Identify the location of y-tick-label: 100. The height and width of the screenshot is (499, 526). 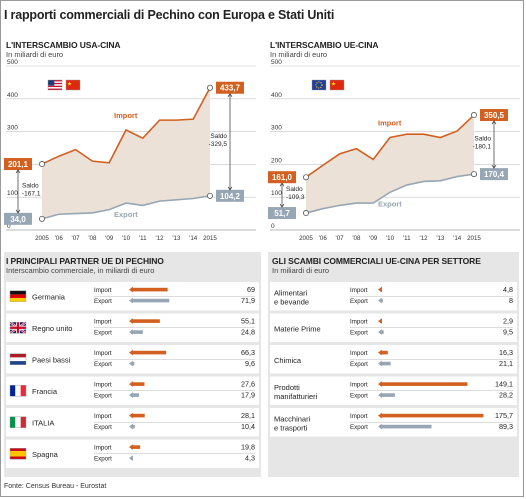
(12, 193).